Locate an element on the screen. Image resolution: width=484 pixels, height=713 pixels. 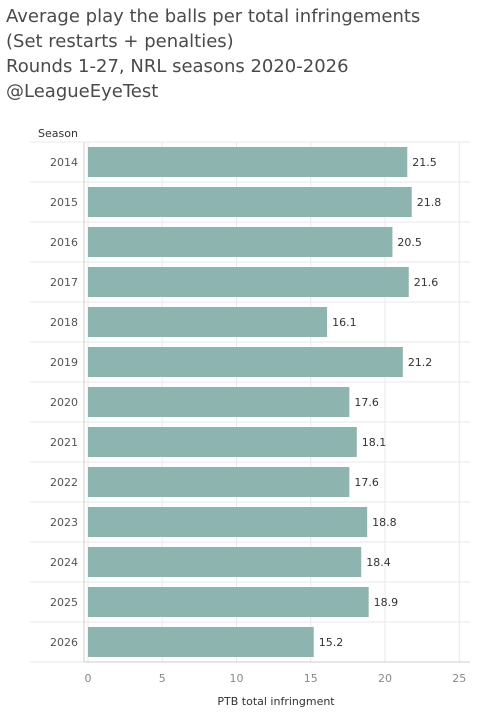
value-label-2023: 18.8 is located at coordinates (384, 522).